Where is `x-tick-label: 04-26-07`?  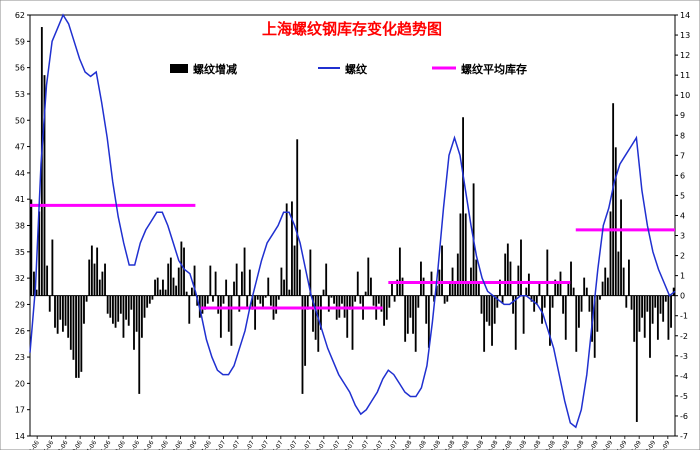 x-tick-label: 04-26-07 is located at coordinates (275, 444).